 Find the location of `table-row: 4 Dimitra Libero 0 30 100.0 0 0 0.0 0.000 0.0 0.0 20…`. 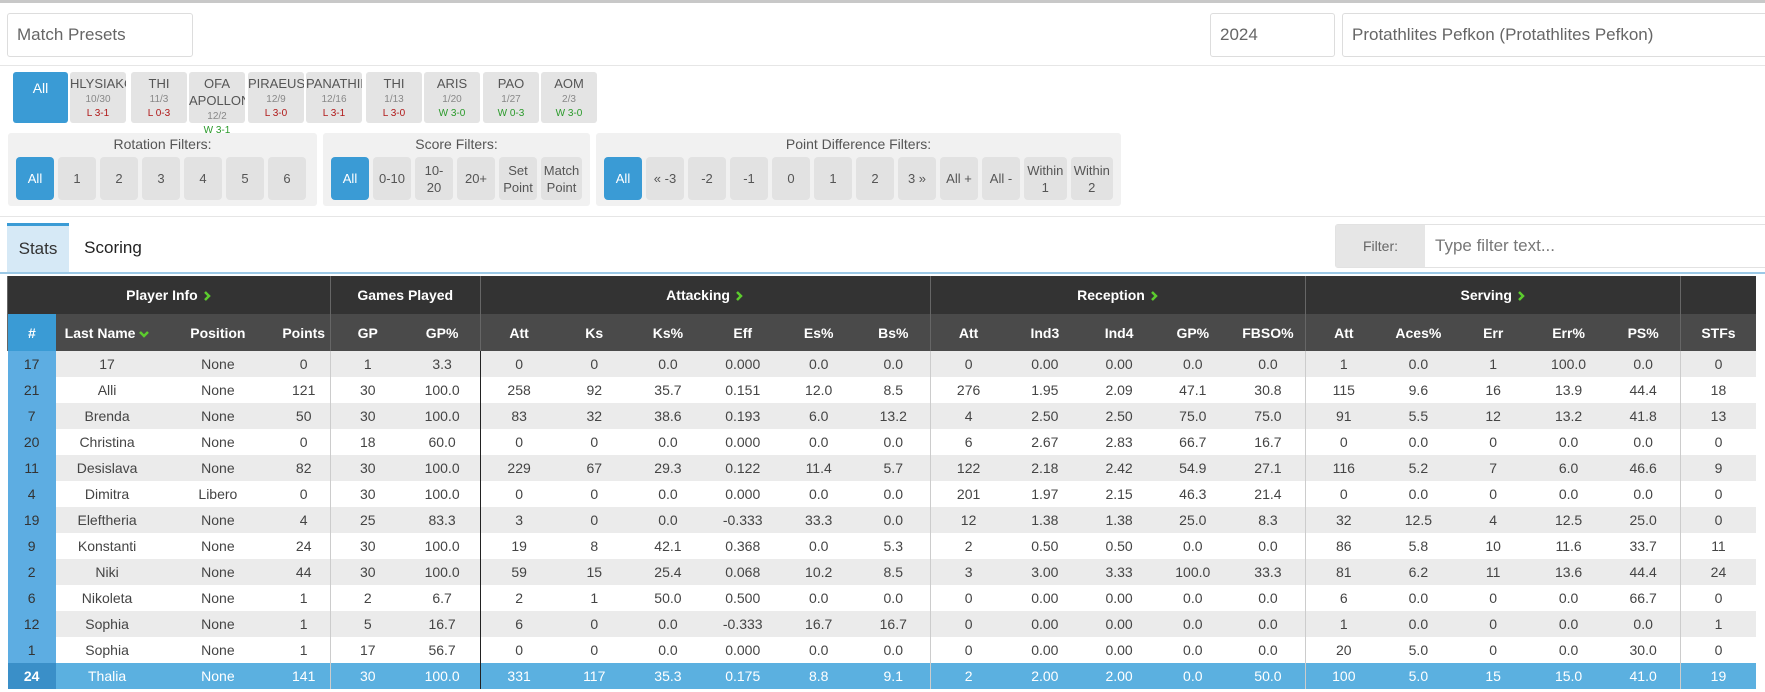

table-row: 4 Dimitra Libero 0 30 100.0 0 0 0.0 0.000 0.0 0.0 20… is located at coordinates (881, 494).